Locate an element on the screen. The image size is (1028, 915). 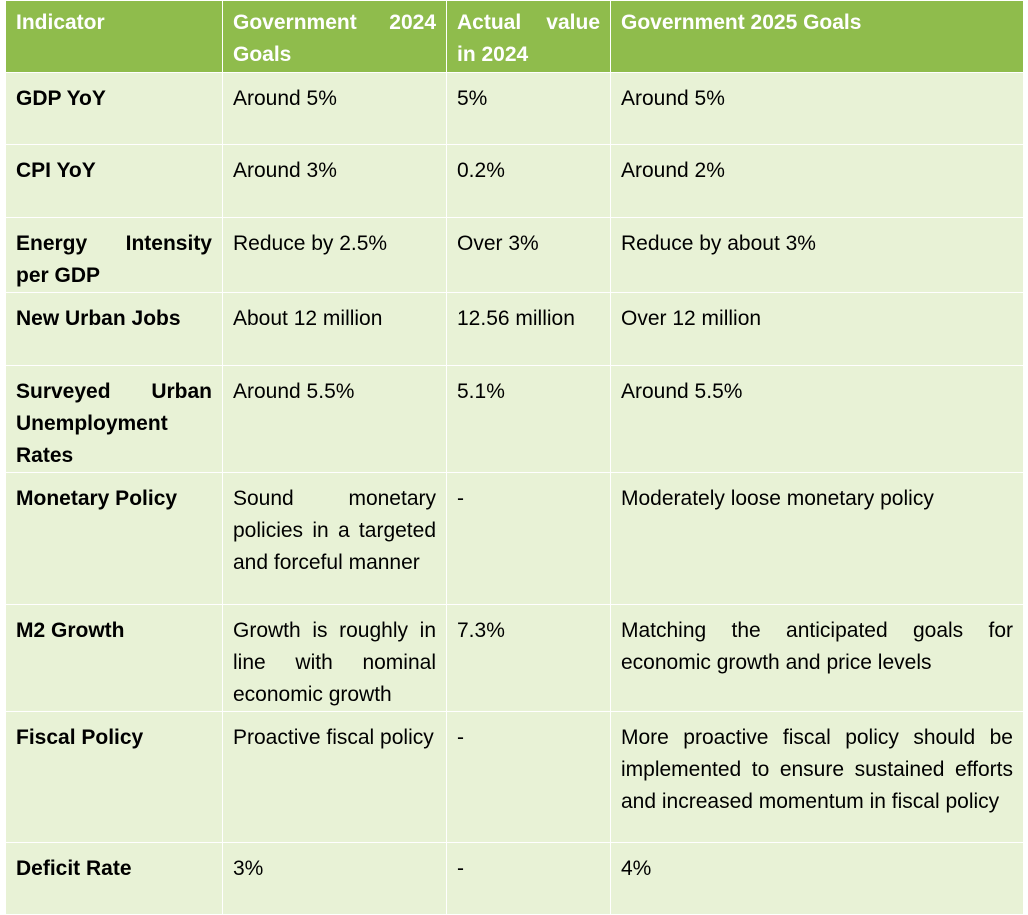
goal-2025-cell: Reduce by about 3% is located at coordinates (817, 255).